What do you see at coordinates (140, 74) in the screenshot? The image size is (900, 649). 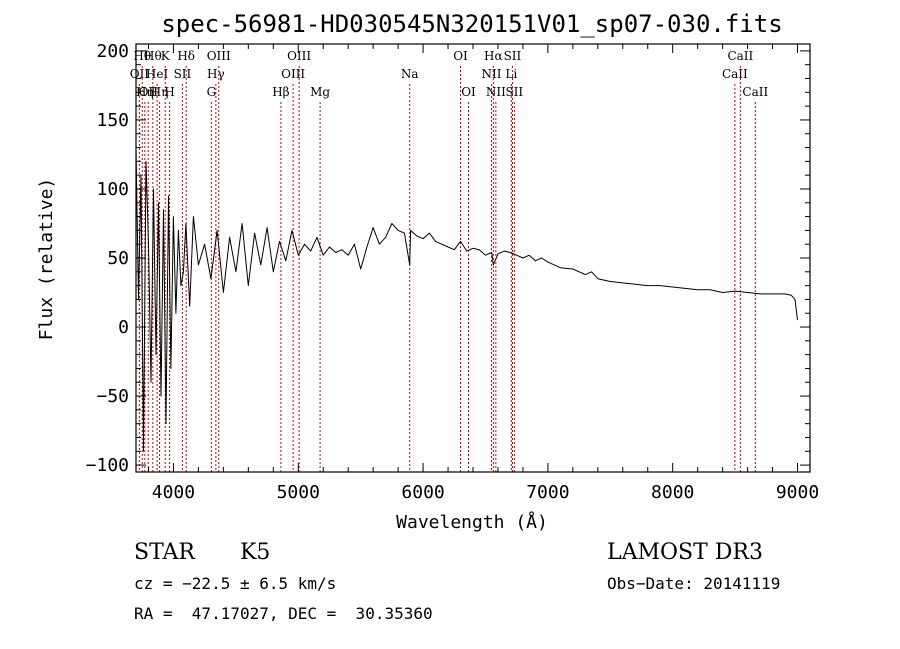 I see `spectral-line-label: OII` at bounding box center [140, 74].